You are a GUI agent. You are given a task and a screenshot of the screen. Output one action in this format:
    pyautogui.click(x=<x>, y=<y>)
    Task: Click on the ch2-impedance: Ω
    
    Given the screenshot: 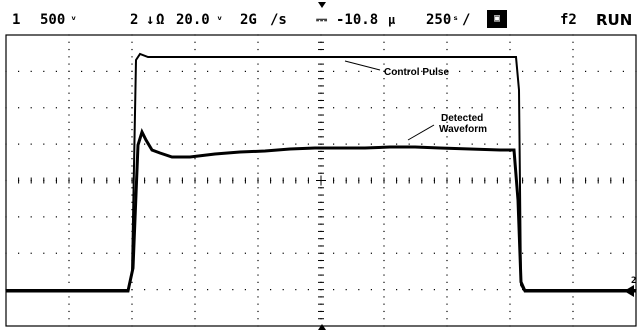 What is the action you would take?
    pyautogui.click(x=160, y=20)
    